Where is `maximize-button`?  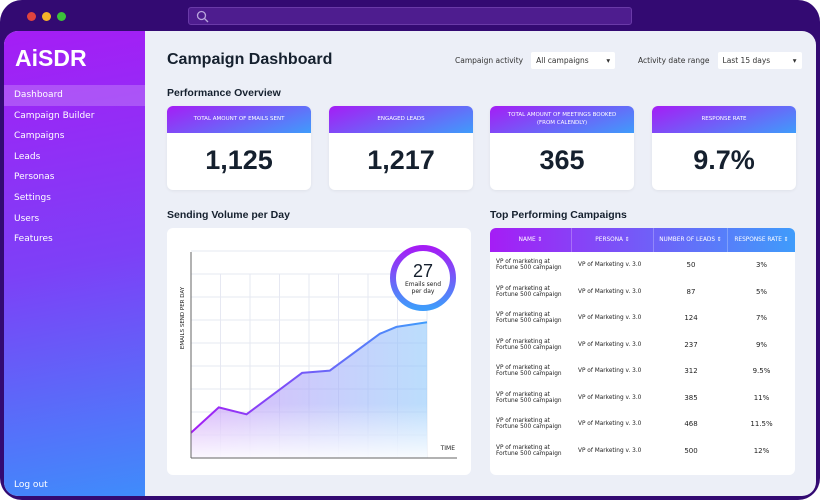 maximize-button is located at coordinates (61, 16).